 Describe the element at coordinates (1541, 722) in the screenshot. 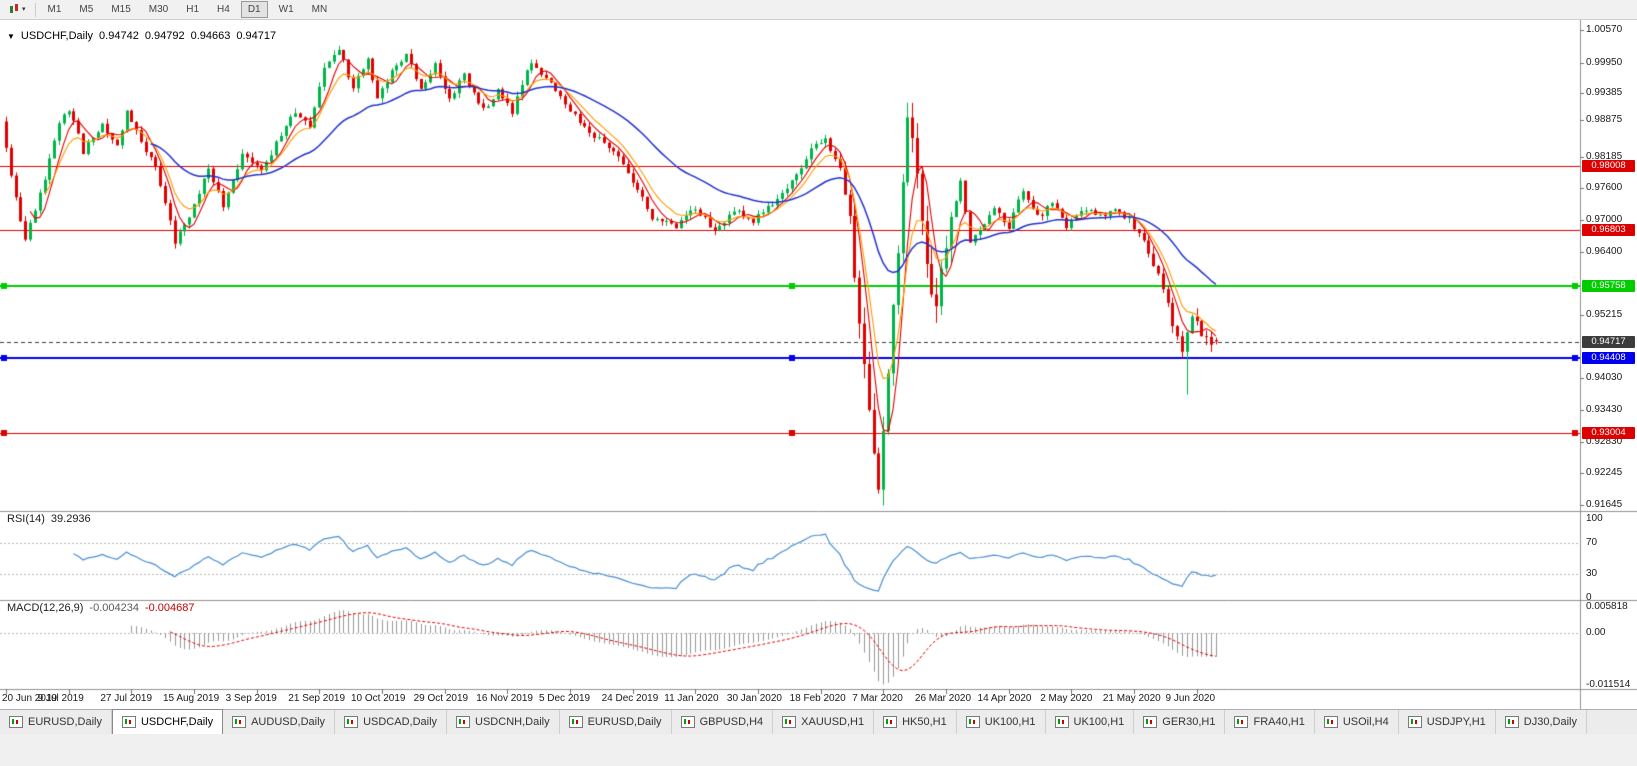

I see `chart-tab: DJ30,Daily` at that location.